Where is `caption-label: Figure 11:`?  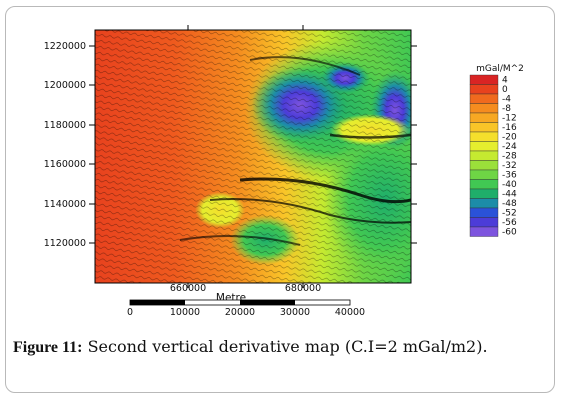 caption-label: Figure 11: is located at coordinates (48, 347).